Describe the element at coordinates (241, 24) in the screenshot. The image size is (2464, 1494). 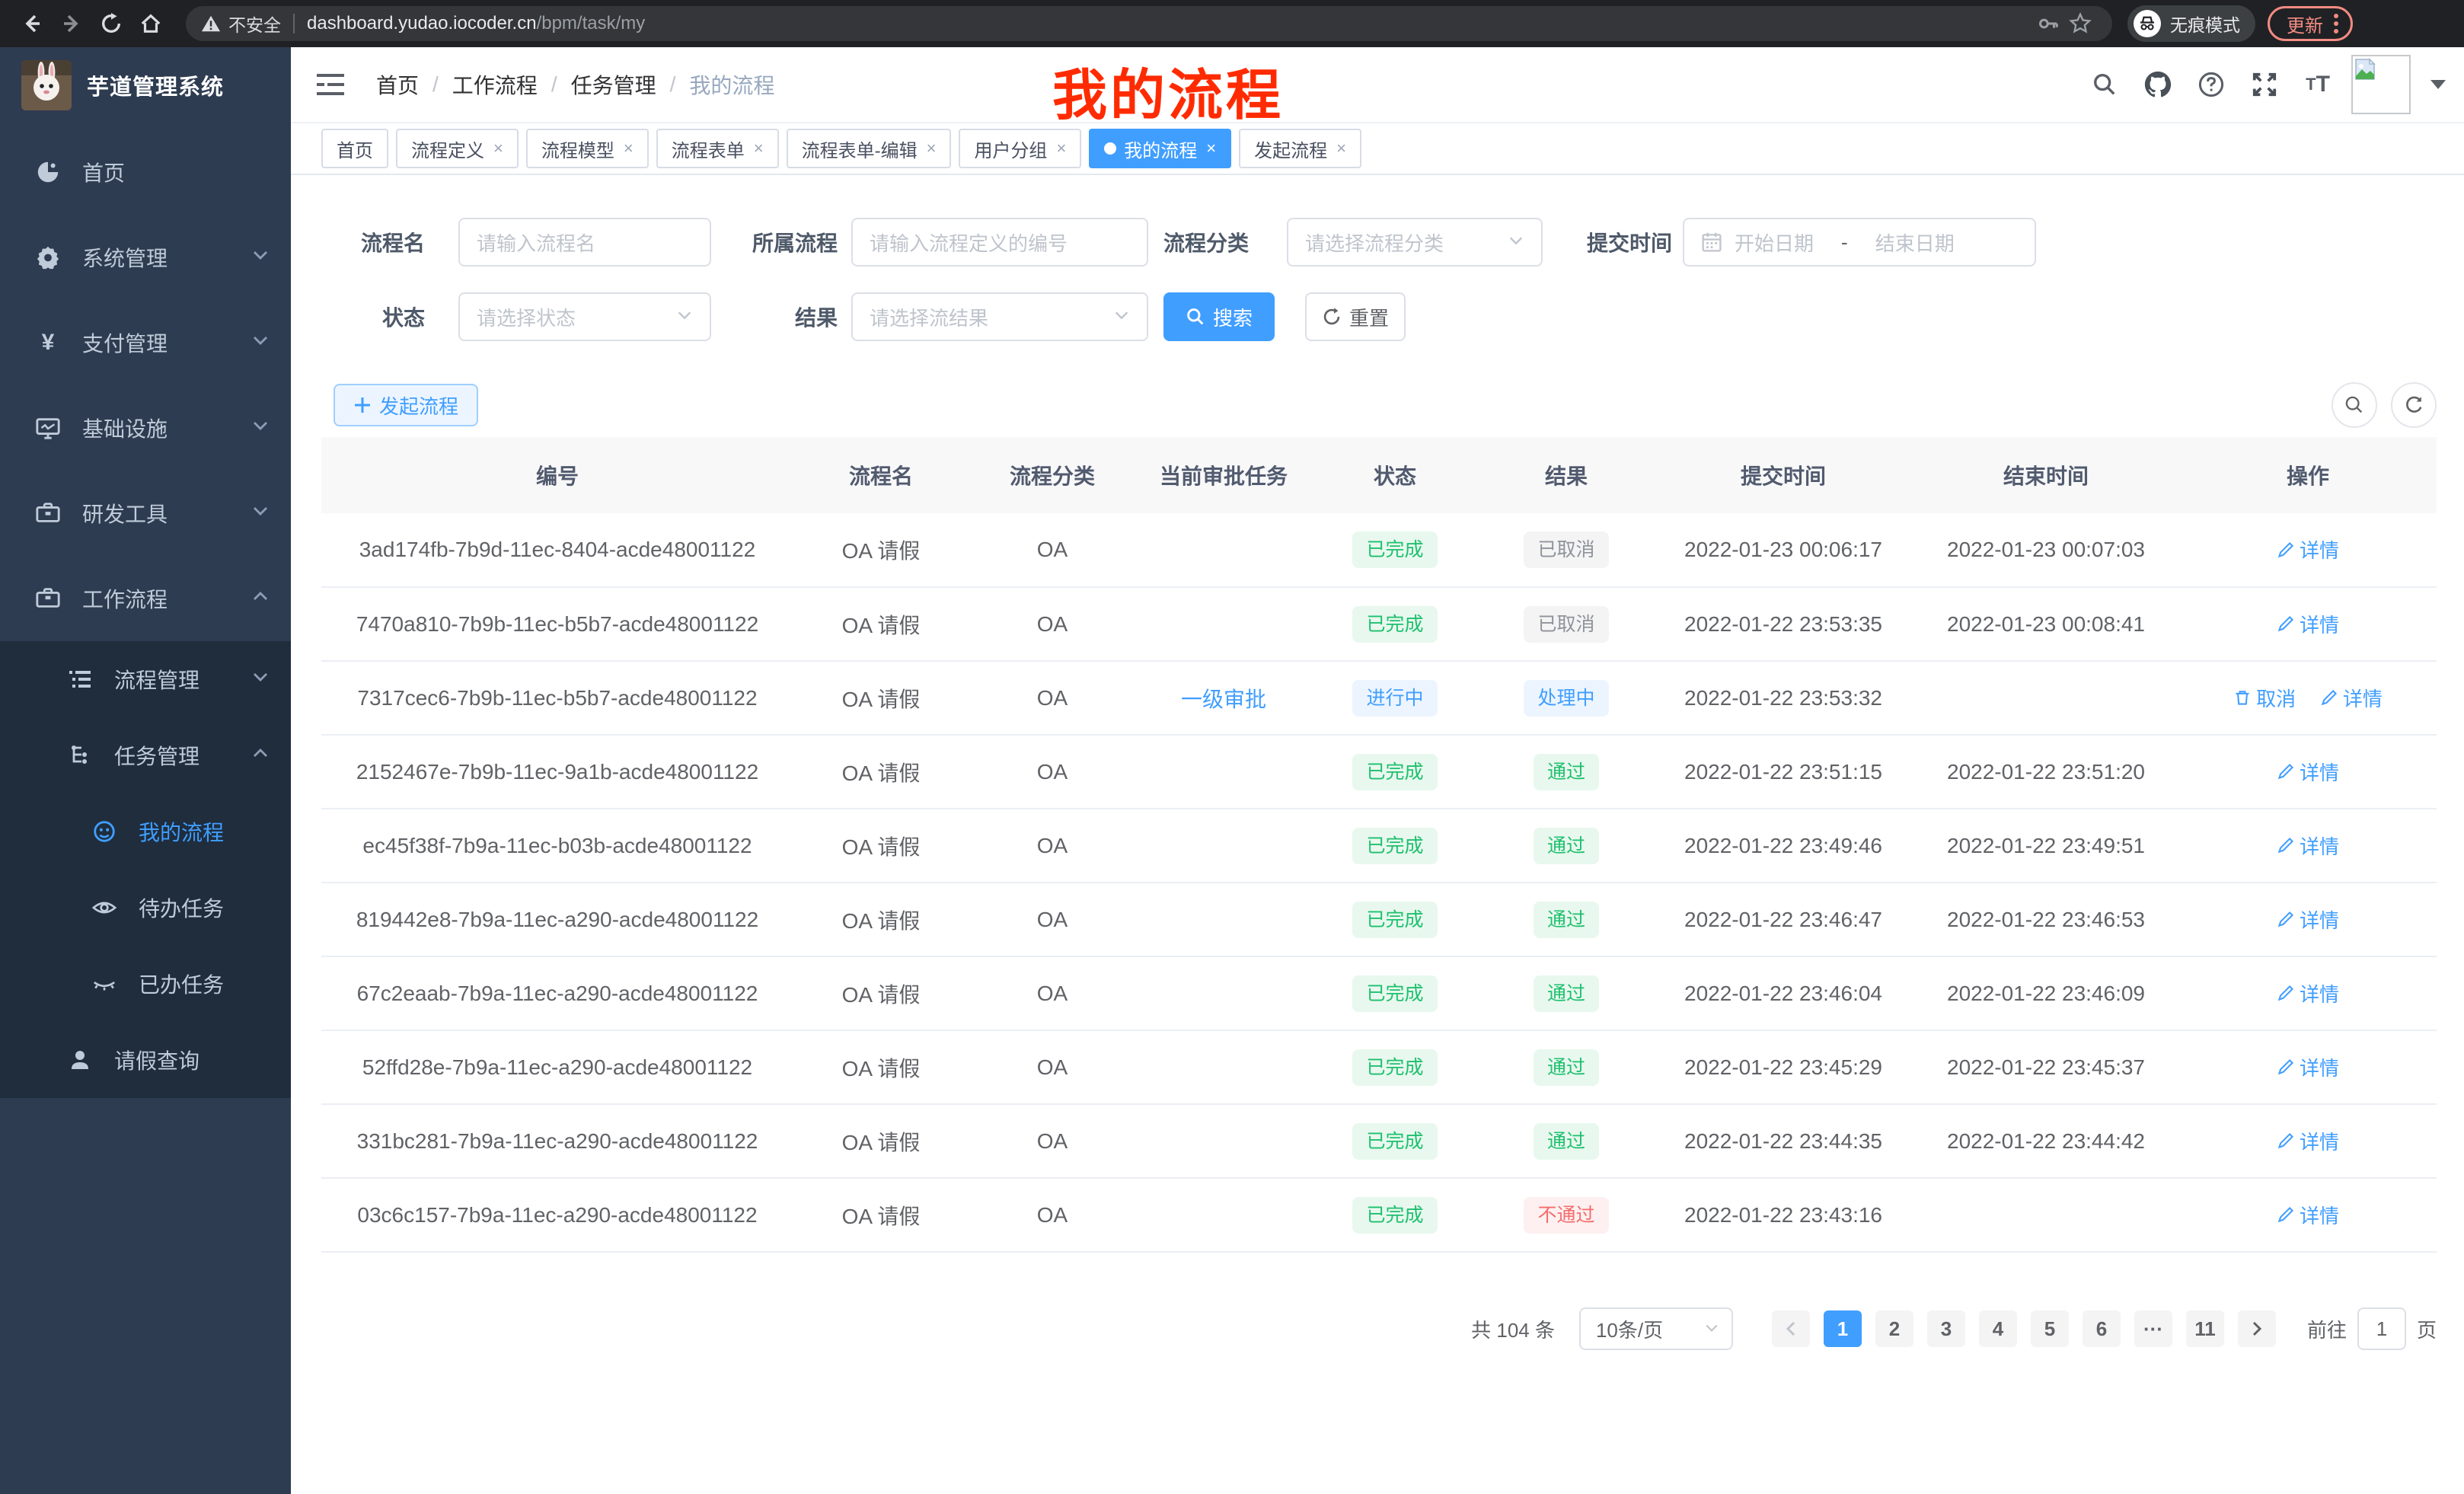
I see `site-security: 不安全` at that location.